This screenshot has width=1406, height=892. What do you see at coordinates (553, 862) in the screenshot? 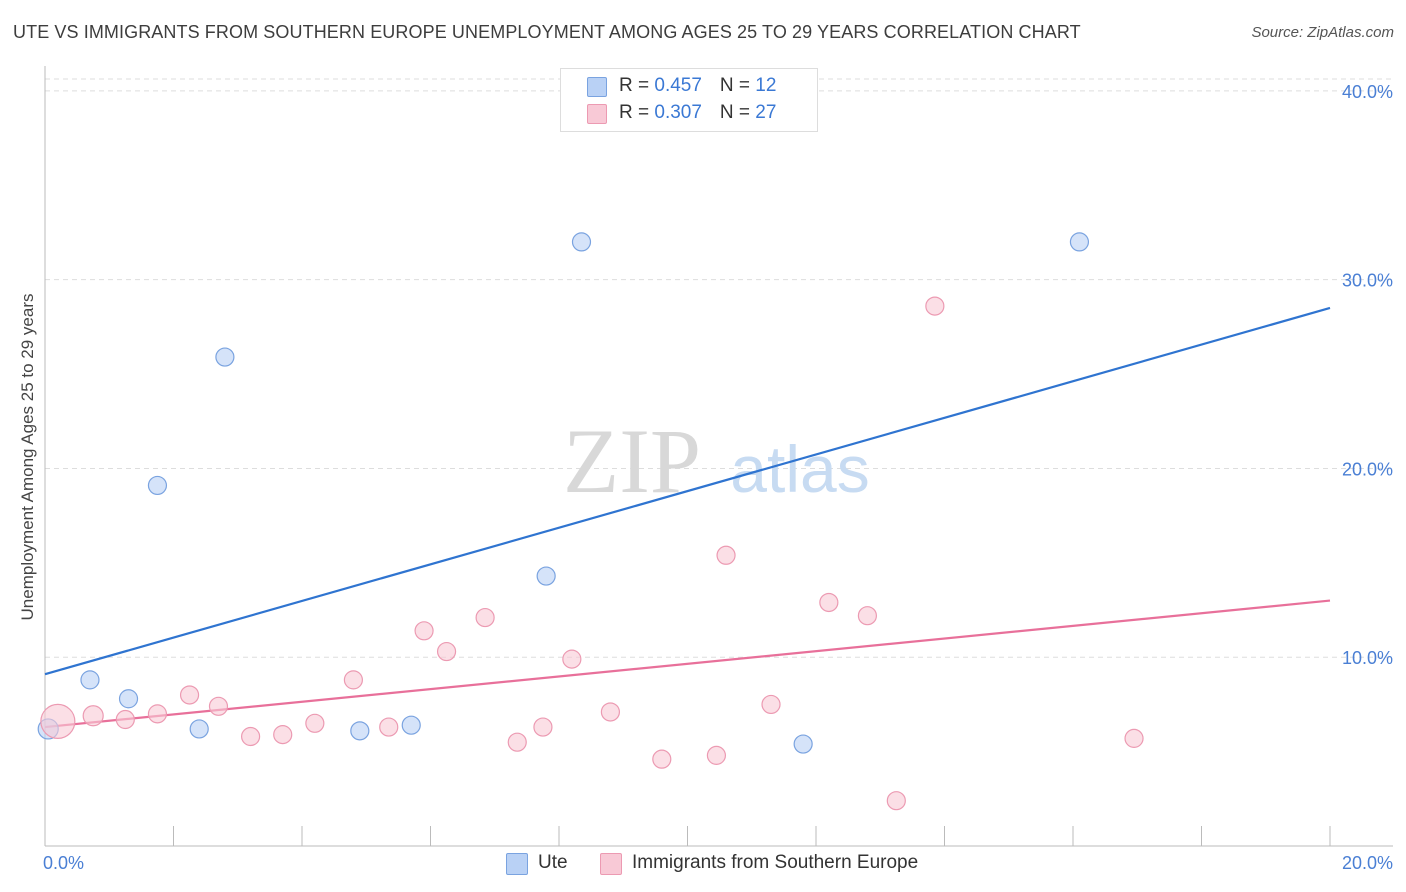
I see `bottom-legend-label-ute: Ute` at bounding box center [553, 862].